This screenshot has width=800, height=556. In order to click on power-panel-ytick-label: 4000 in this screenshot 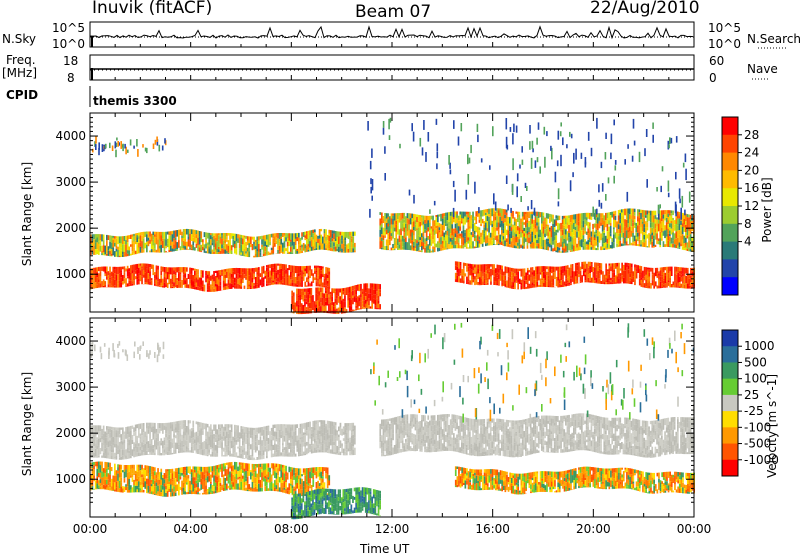, I will do `click(70, 136)`.